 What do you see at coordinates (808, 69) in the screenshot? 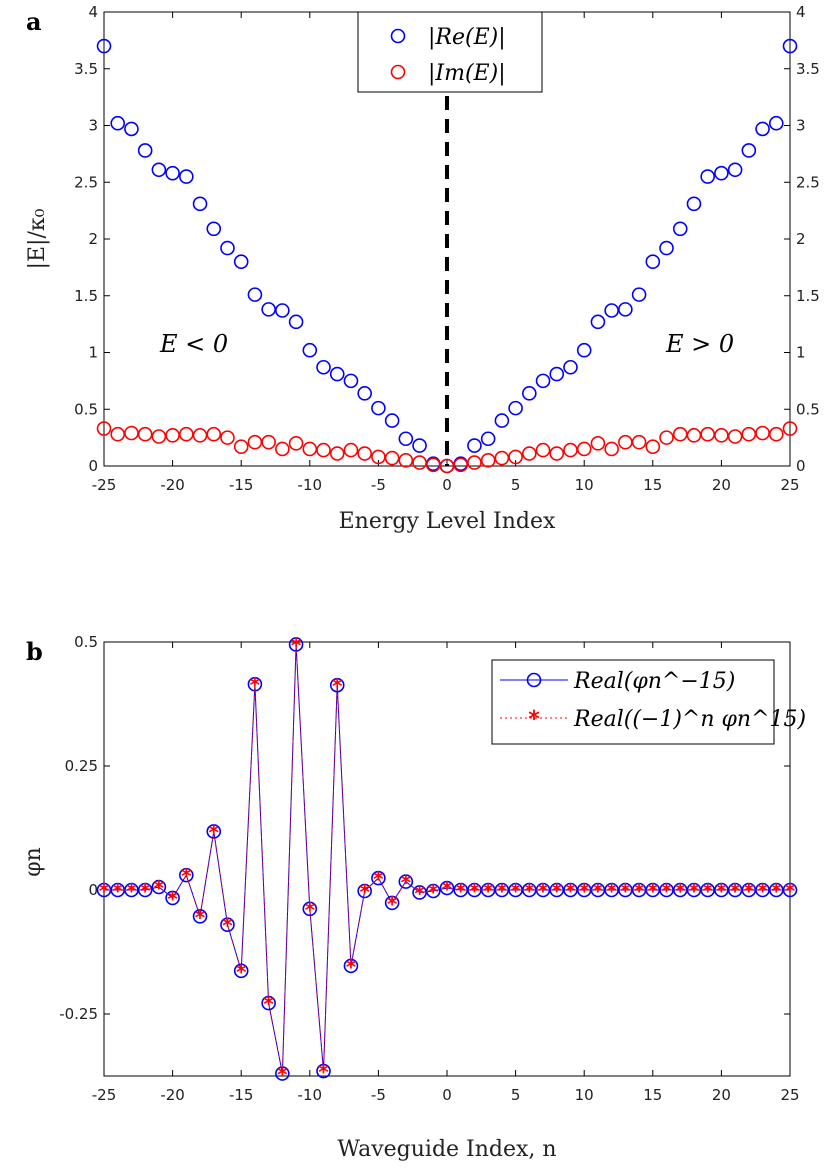
I see `y-tick-label-right: 3.5` at bounding box center [808, 69].